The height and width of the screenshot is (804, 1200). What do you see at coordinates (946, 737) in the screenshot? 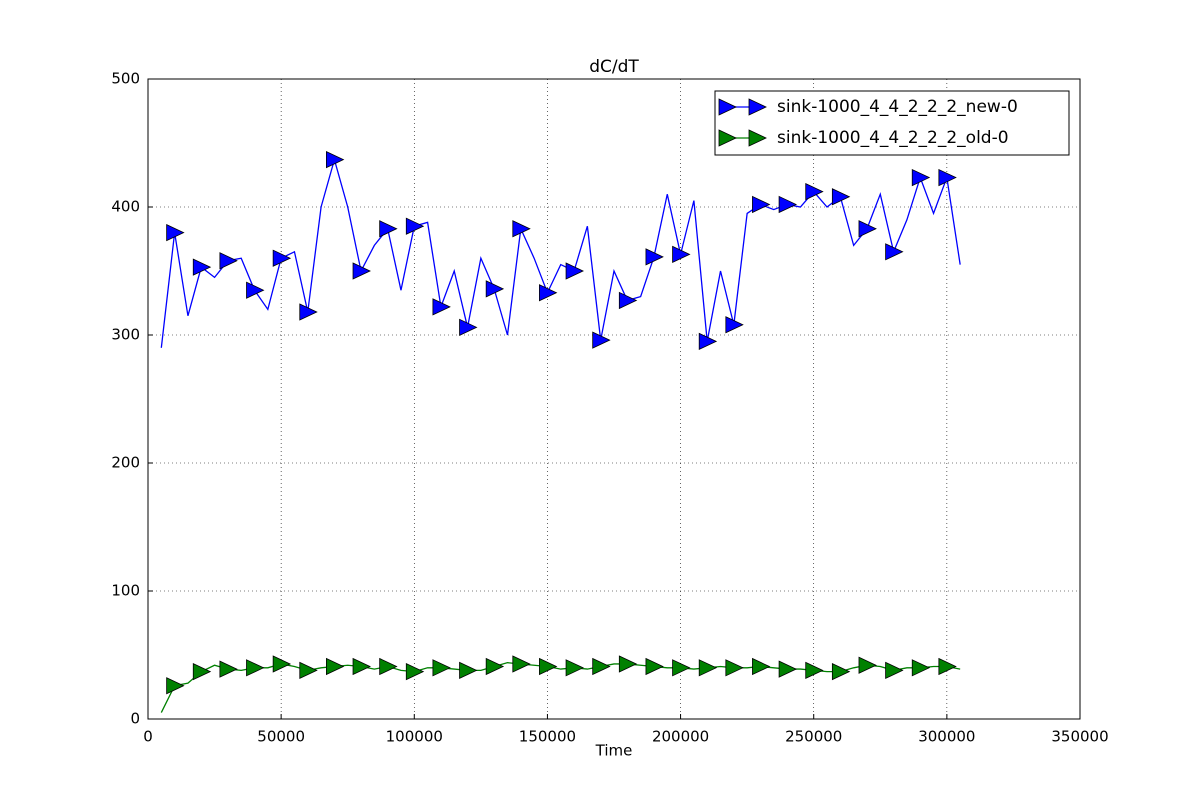
I see `x-tick-label: 300000` at bounding box center [946, 737].